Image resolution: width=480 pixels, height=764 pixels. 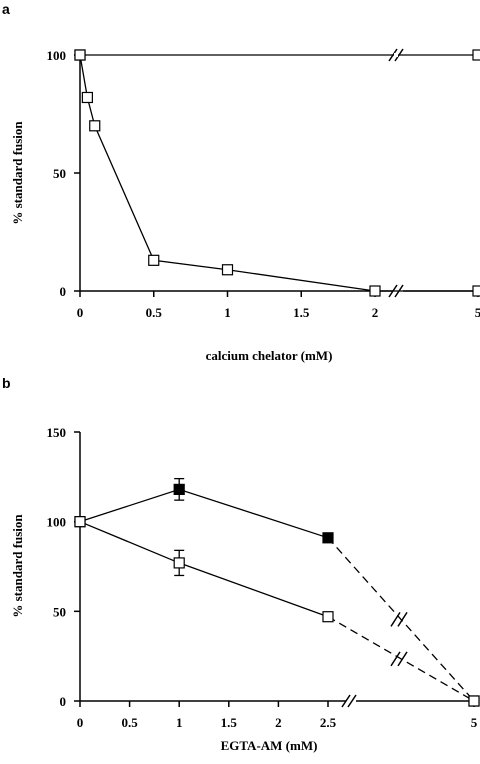 I want to click on y-tick-label: 150, so click(x=57, y=432).